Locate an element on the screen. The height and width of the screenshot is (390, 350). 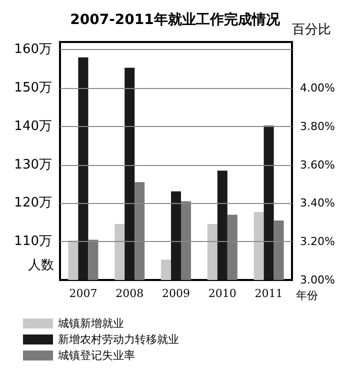
legend-label: 城镇登记失业率 is located at coordinates (96, 355).